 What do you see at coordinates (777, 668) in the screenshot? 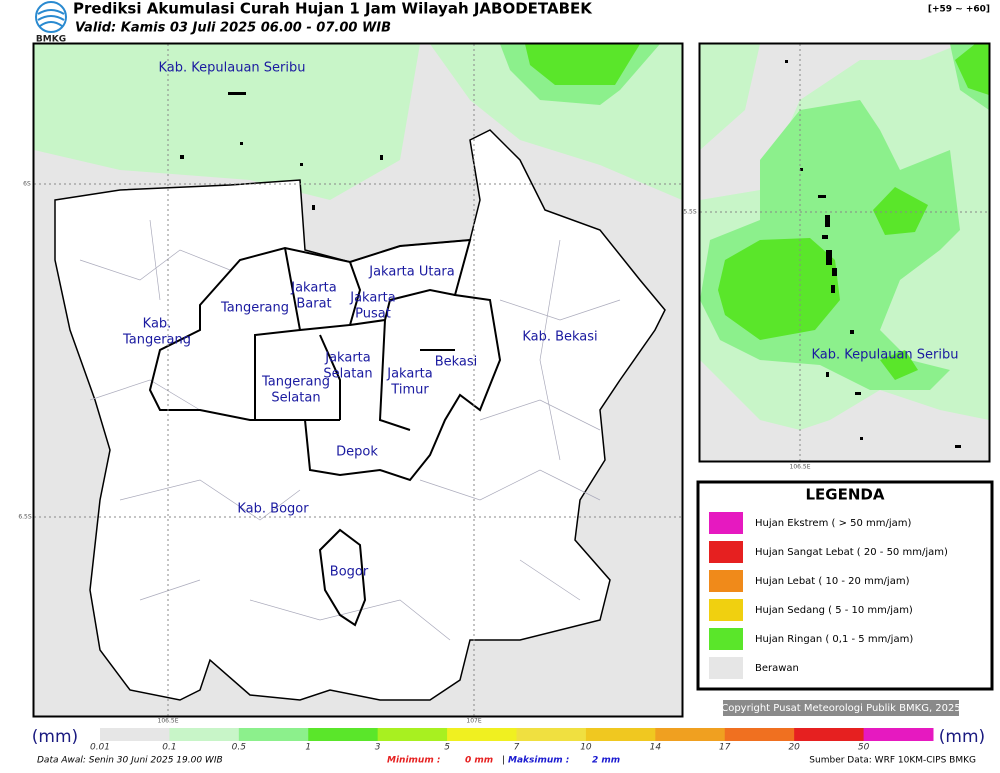
I see `legend-label: Berawan` at bounding box center [777, 668].